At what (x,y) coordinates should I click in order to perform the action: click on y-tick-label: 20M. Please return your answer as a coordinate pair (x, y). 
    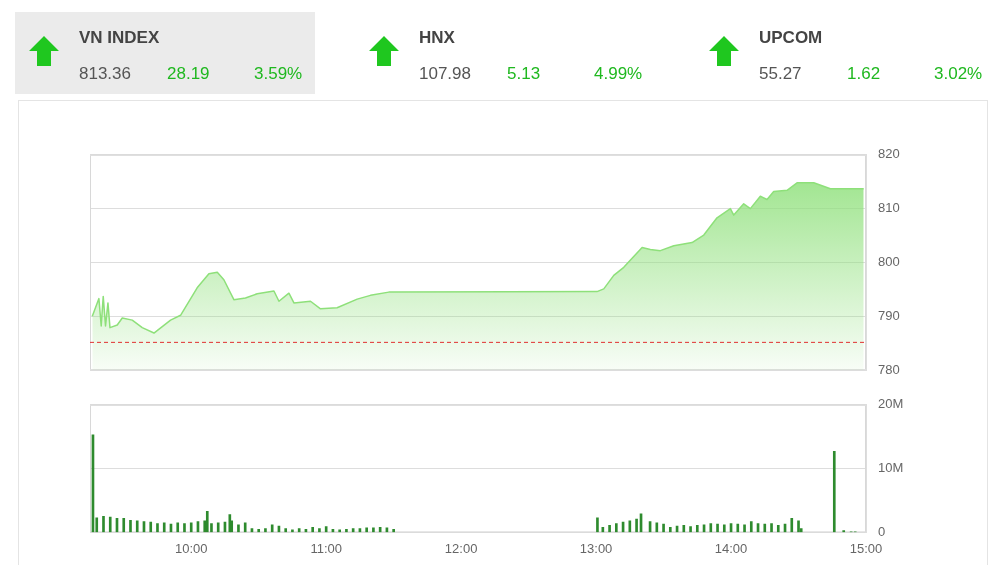
    Looking at the image, I should click on (891, 404).